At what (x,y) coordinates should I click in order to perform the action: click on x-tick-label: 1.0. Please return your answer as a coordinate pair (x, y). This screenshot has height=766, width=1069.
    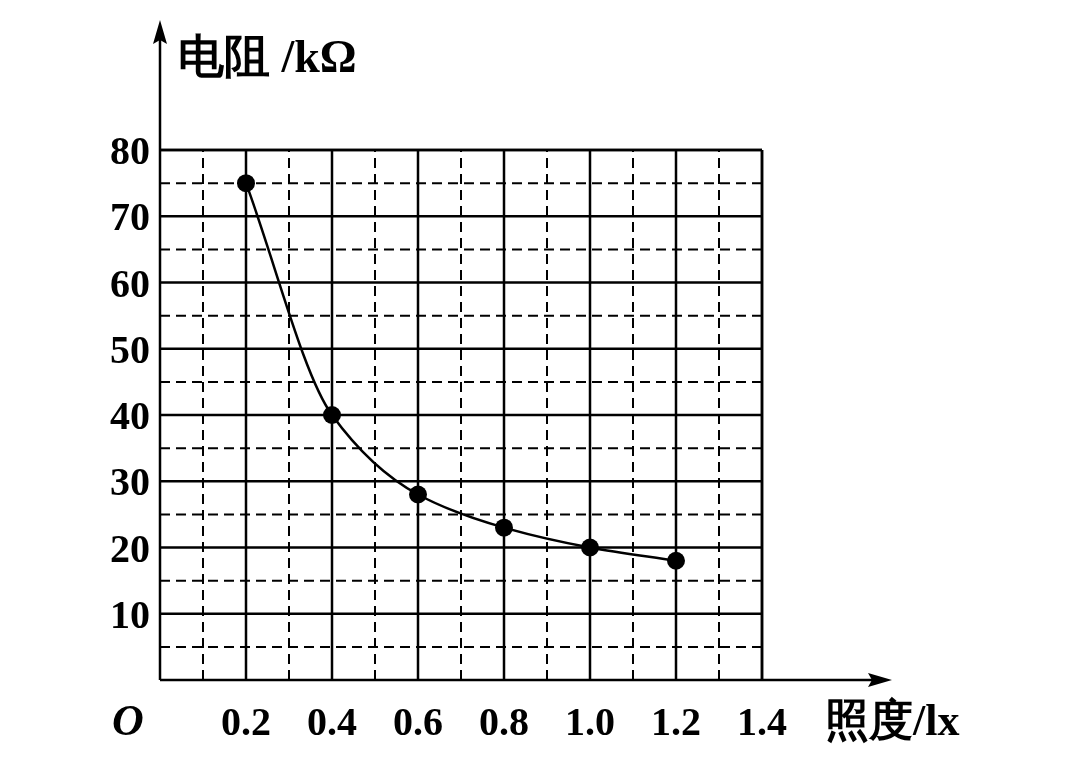
    Looking at the image, I should click on (590, 721).